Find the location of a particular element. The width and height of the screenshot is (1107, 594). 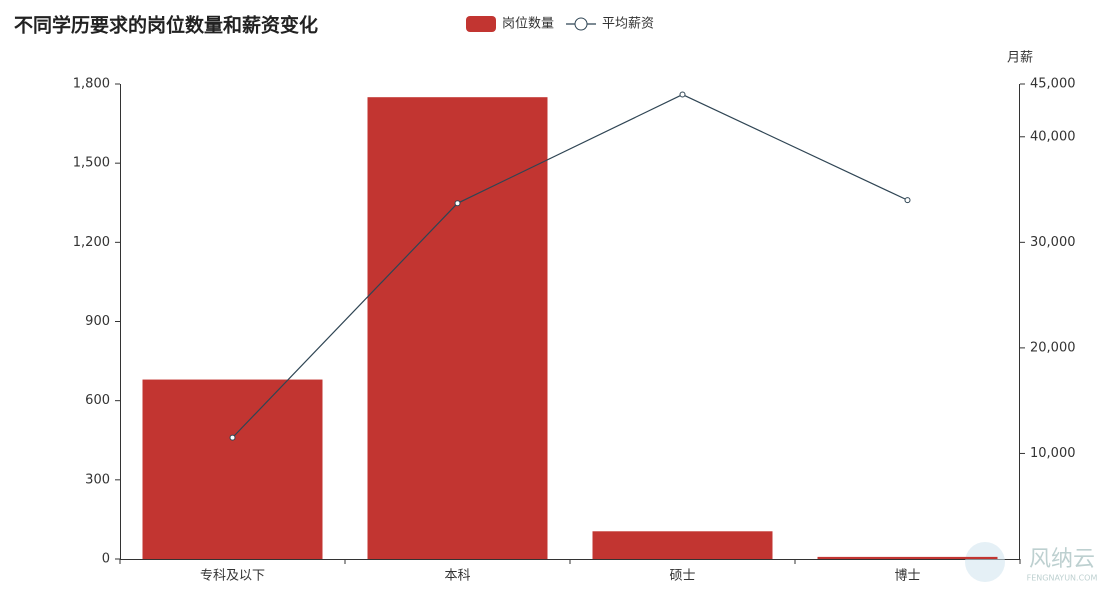

y-tick-label: 1,500 is located at coordinates (91, 163).